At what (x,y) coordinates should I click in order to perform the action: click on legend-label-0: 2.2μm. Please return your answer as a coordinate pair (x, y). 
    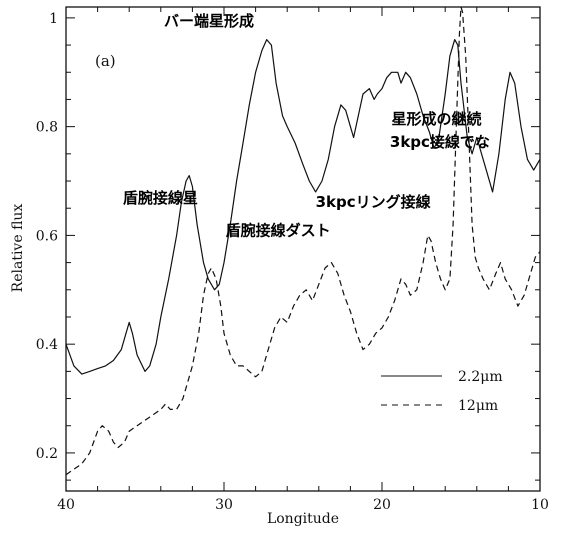
    Looking at the image, I should click on (480, 377).